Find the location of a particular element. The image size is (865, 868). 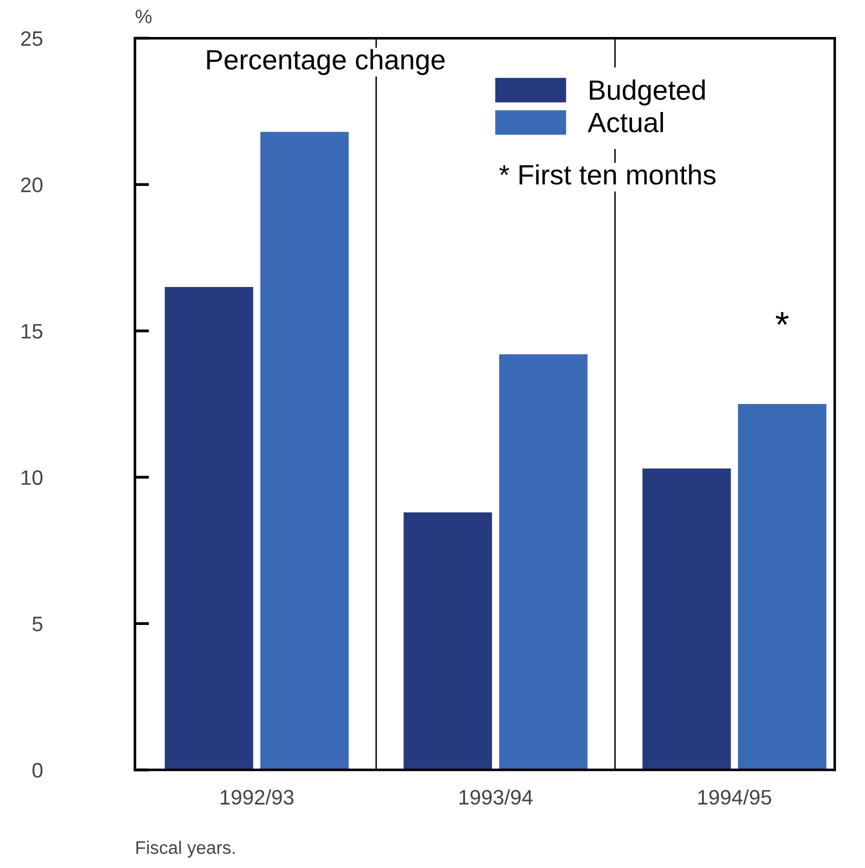

legend-label: Actual is located at coordinates (625, 122).